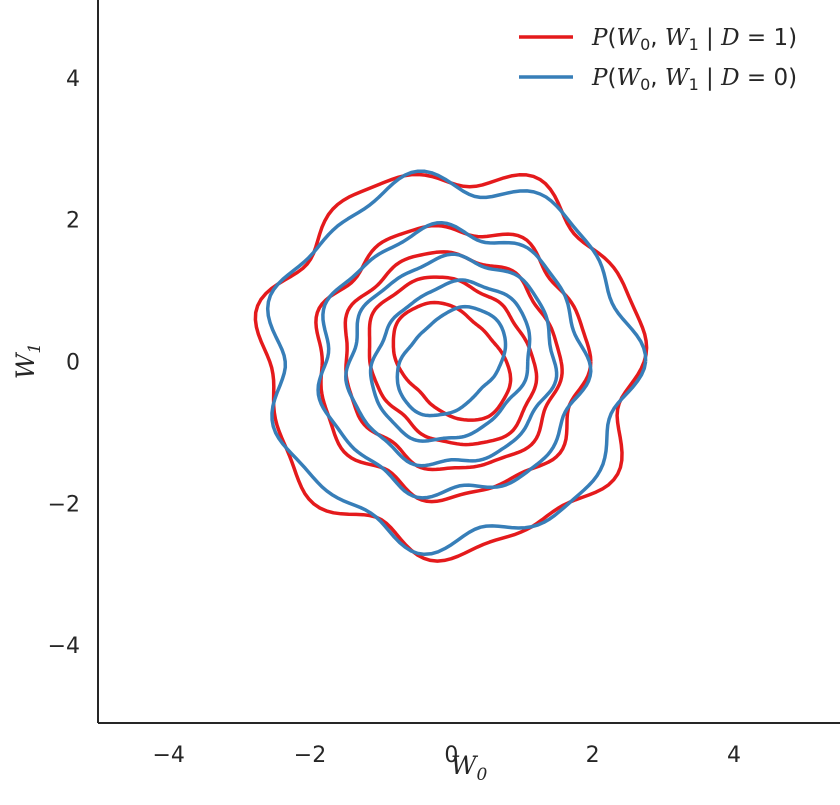 This screenshot has width=840, height=805. Describe the element at coordinates (168, 755) in the screenshot. I see `x-tick-label: −4` at that location.